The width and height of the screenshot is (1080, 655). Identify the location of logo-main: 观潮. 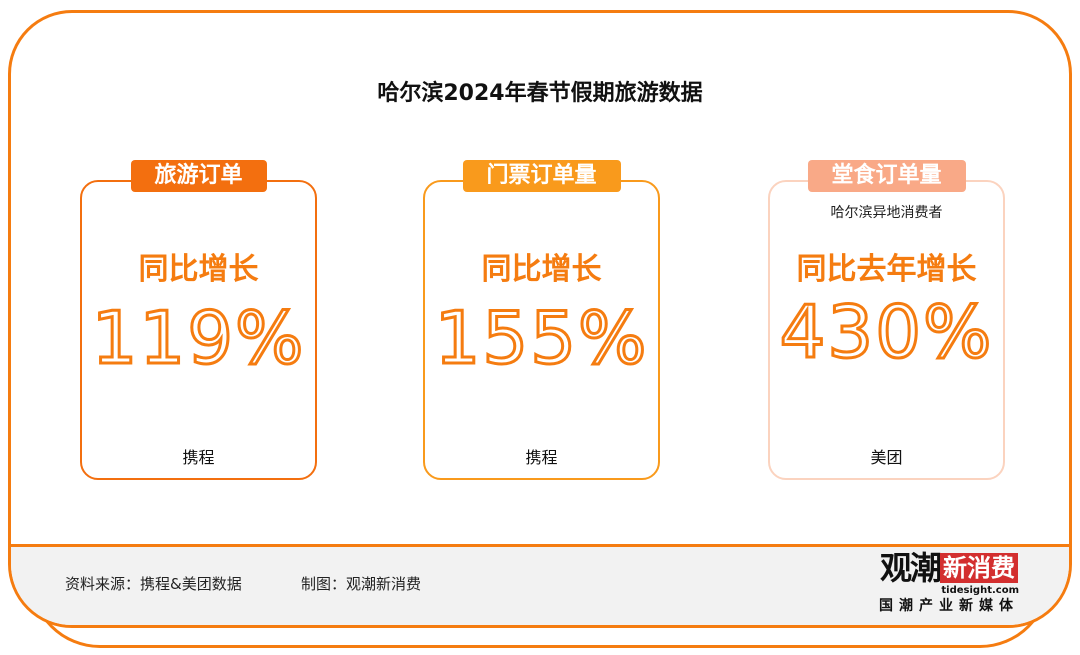
(910, 568).